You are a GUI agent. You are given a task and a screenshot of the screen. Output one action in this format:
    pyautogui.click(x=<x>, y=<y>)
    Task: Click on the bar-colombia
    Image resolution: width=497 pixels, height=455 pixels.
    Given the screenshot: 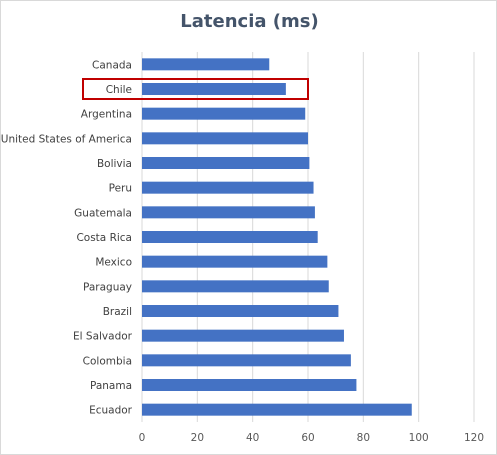 What is the action you would take?
    pyautogui.click(x=246, y=360)
    